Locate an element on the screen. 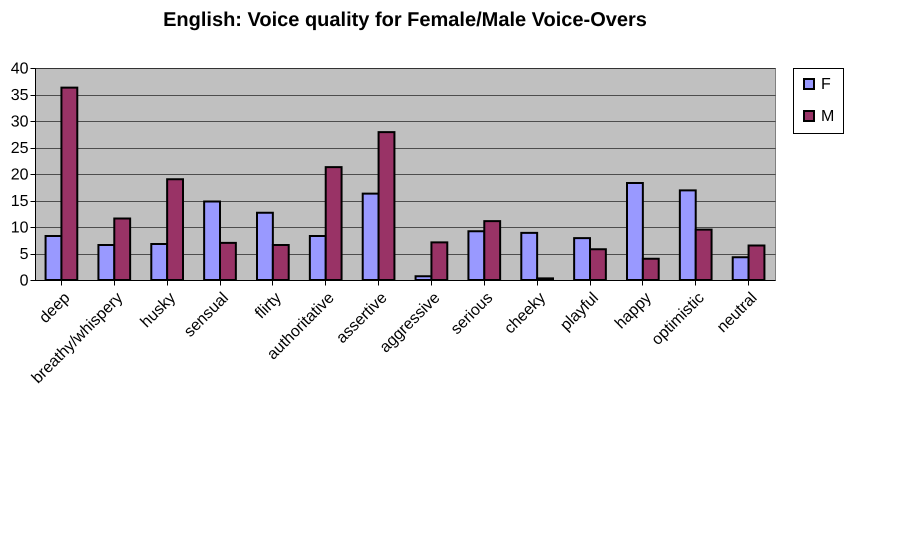  y-tick-label: 25 is located at coordinates (19, 148).